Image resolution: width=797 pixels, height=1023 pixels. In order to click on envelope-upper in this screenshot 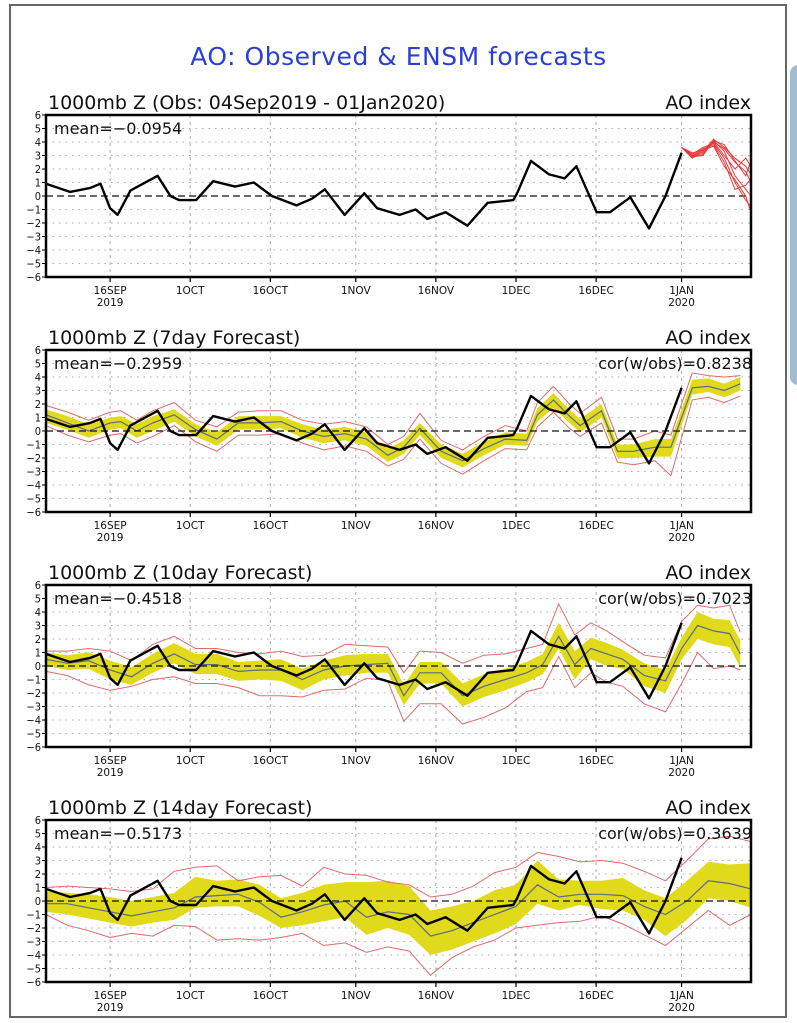, I will do `click(398, 866)`.